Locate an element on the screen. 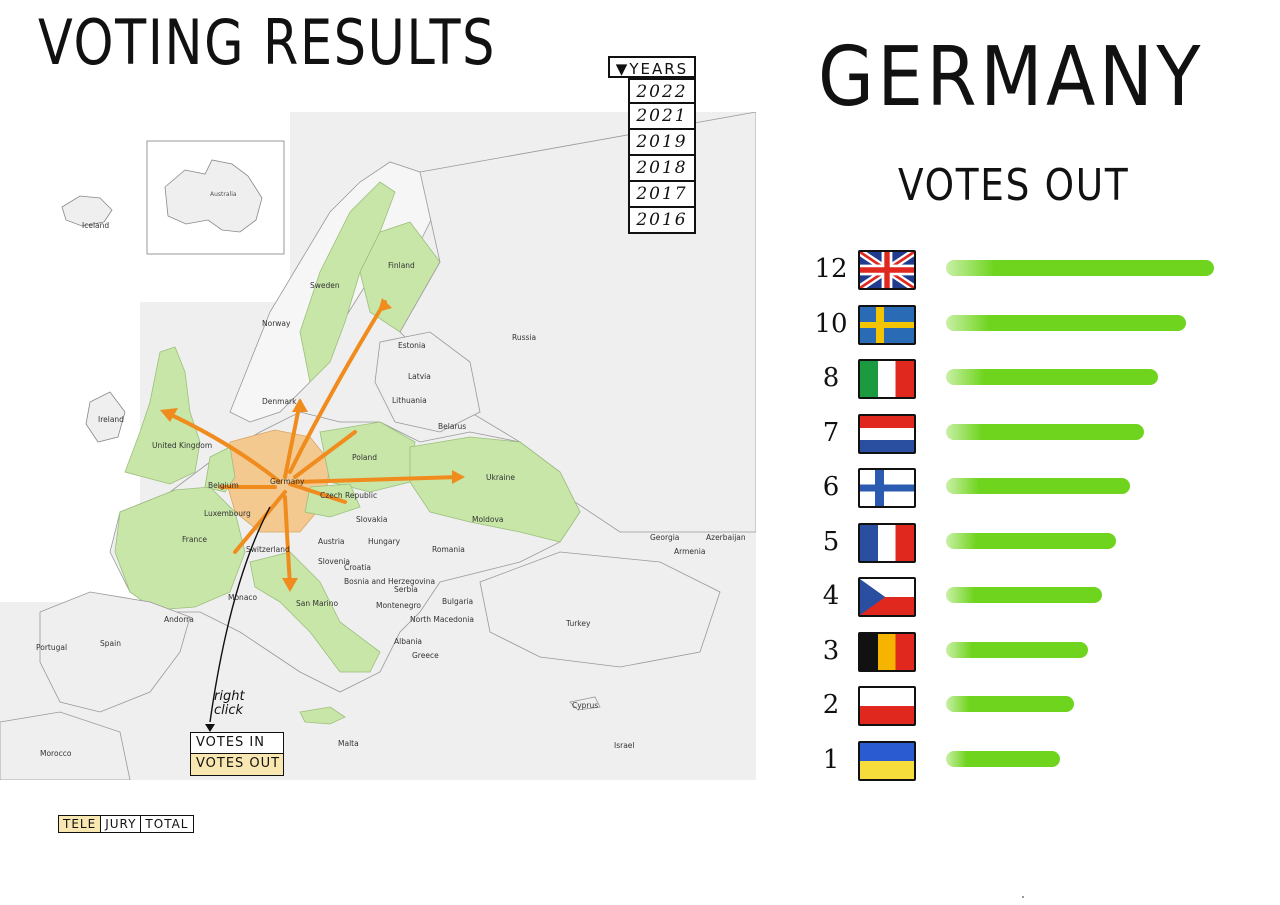 The height and width of the screenshot is (905, 1280). year-option: 2021 is located at coordinates (662, 117).